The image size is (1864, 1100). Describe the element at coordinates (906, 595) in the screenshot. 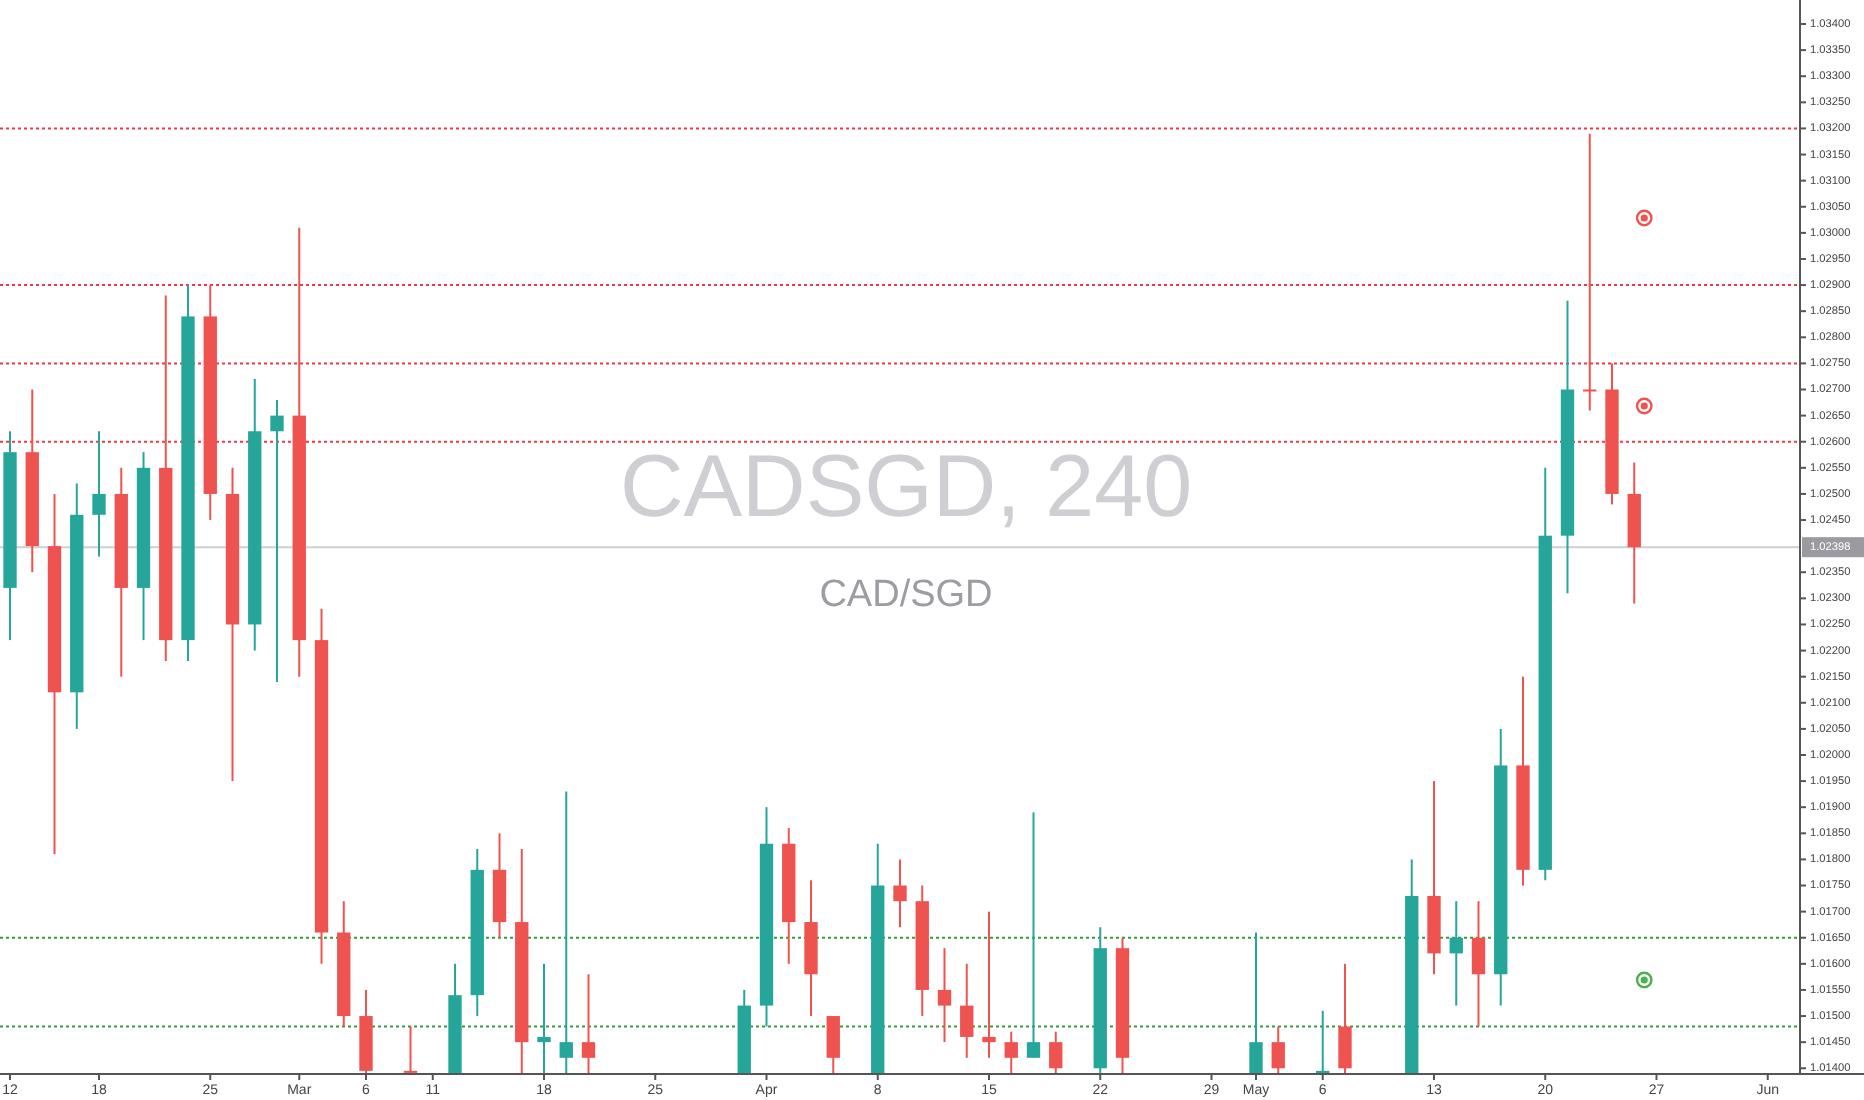

I see `text: CAD/SGD` at that location.